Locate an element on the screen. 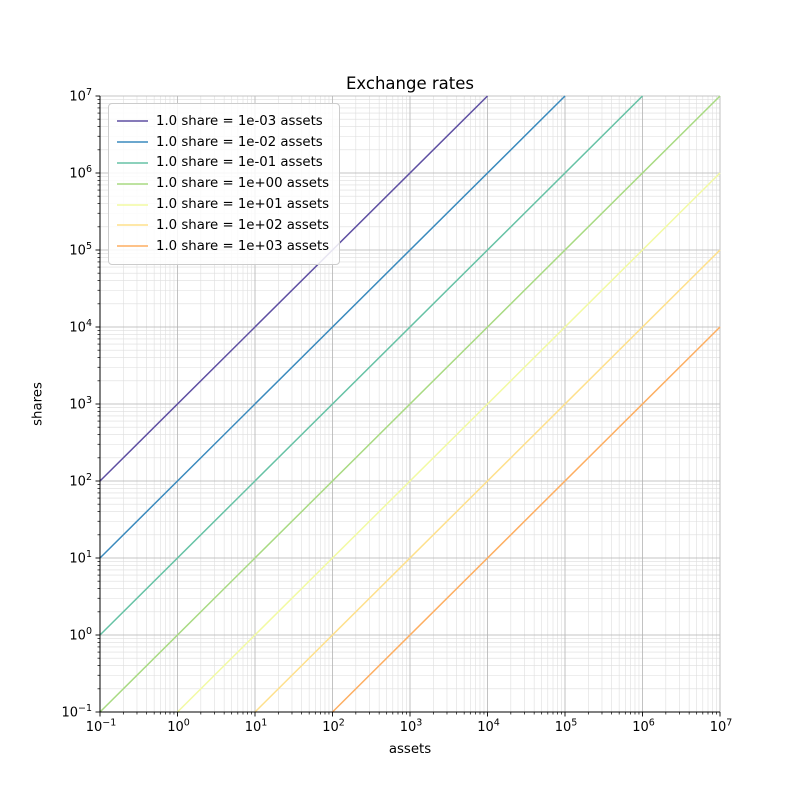 This screenshot has width=800, height=800. legend-item-6: 1.0 share = 1e+03 assets is located at coordinates (224, 246).